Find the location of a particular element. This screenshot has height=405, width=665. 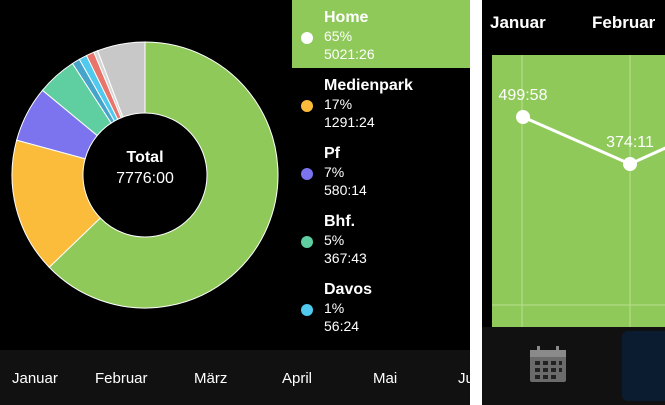

header-month: Januar is located at coordinates (518, 22).